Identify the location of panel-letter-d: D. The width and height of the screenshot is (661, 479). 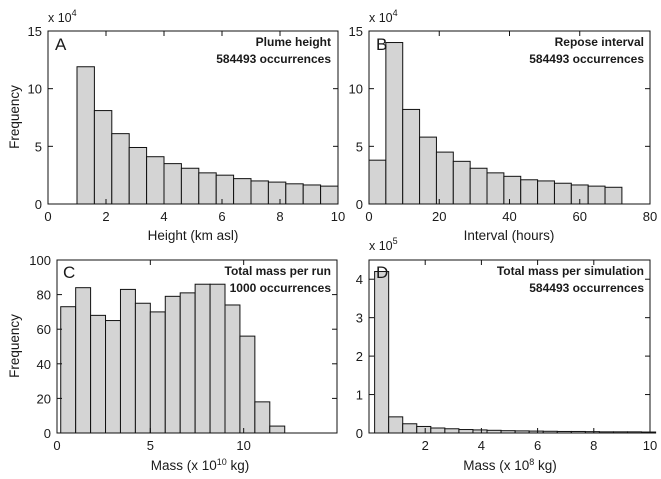
(382, 272).